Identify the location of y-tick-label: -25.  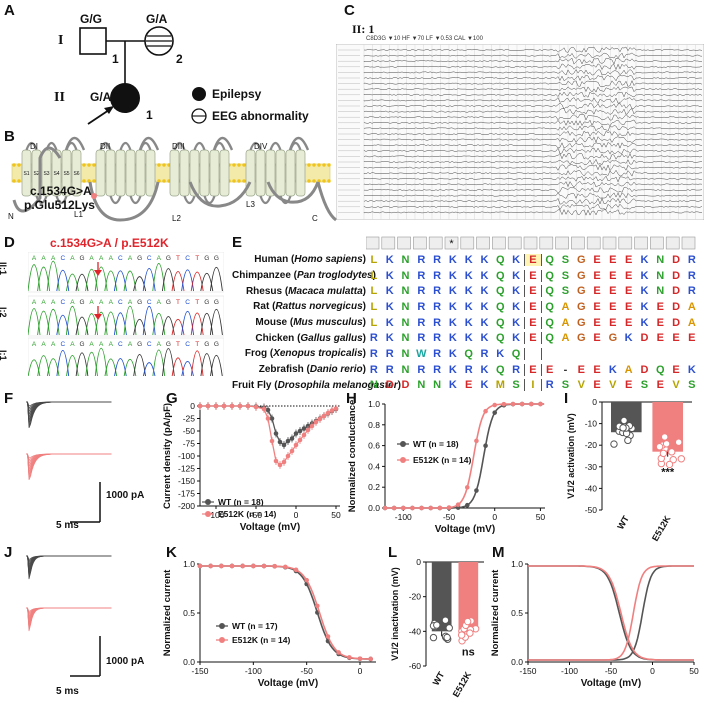
(189, 419).